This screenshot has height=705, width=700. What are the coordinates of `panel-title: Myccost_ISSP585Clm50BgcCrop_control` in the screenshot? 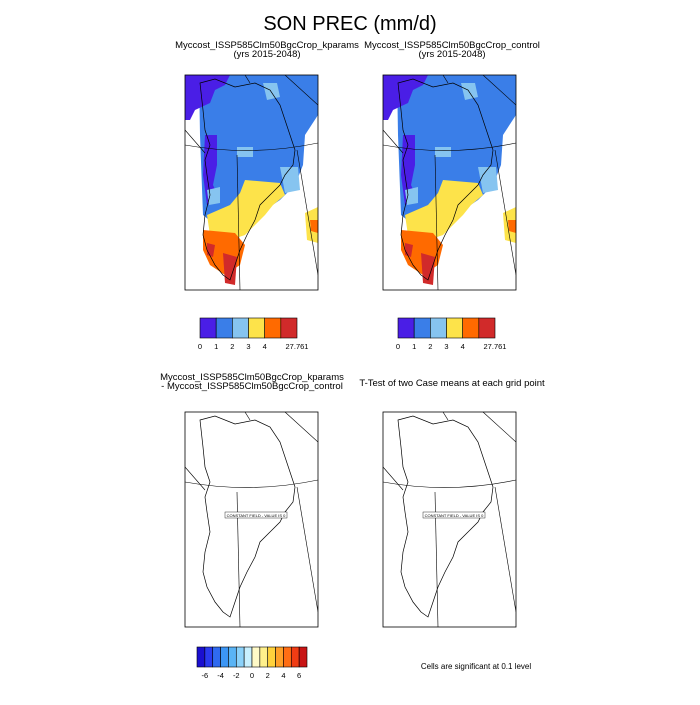 It's located at (452, 45).